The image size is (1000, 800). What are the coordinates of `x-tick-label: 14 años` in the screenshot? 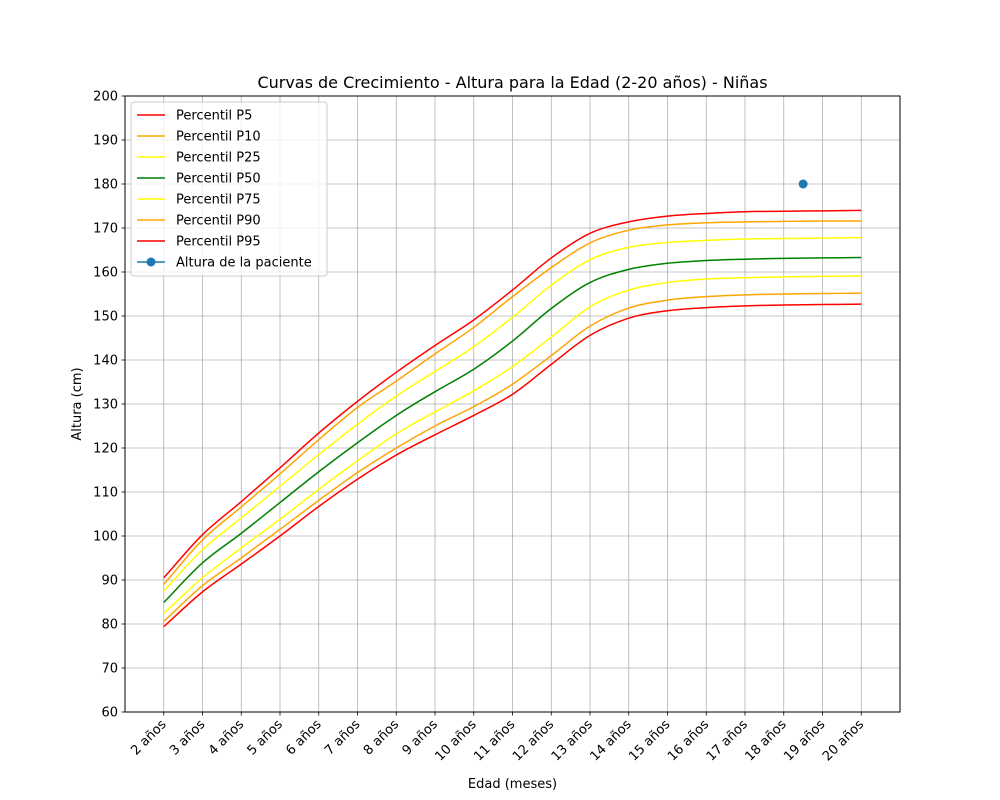 It's located at (610, 740).